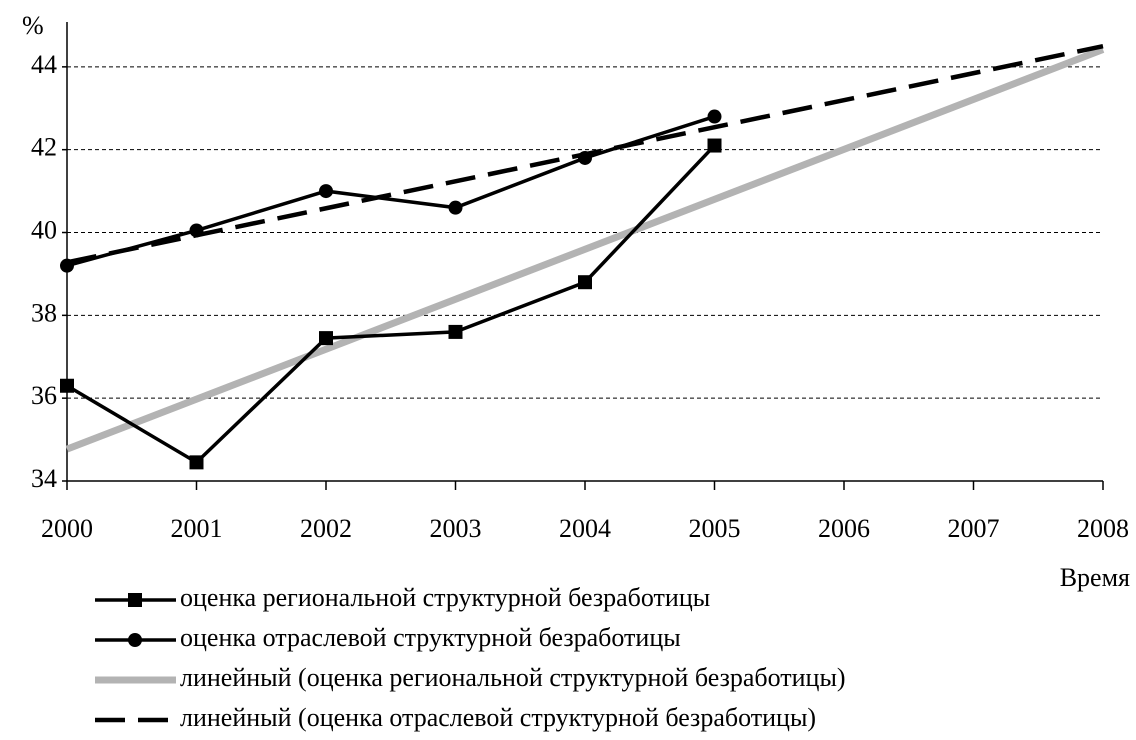 This screenshot has height=740, width=1136. I want to click on x-tick-label: 2003, so click(456, 528).